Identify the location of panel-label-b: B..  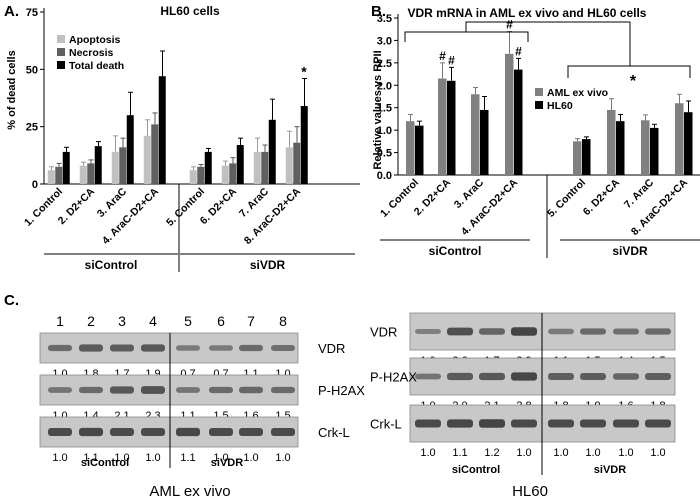
(378, 11).